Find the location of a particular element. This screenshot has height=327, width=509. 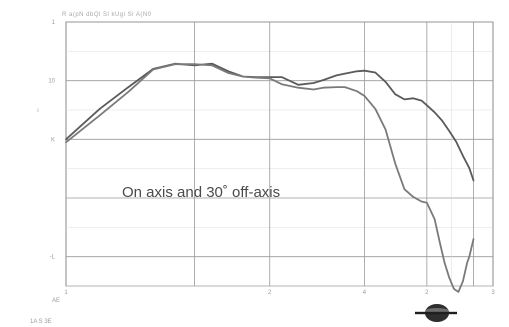

x-tick-label: 1 is located at coordinates (66, 293).